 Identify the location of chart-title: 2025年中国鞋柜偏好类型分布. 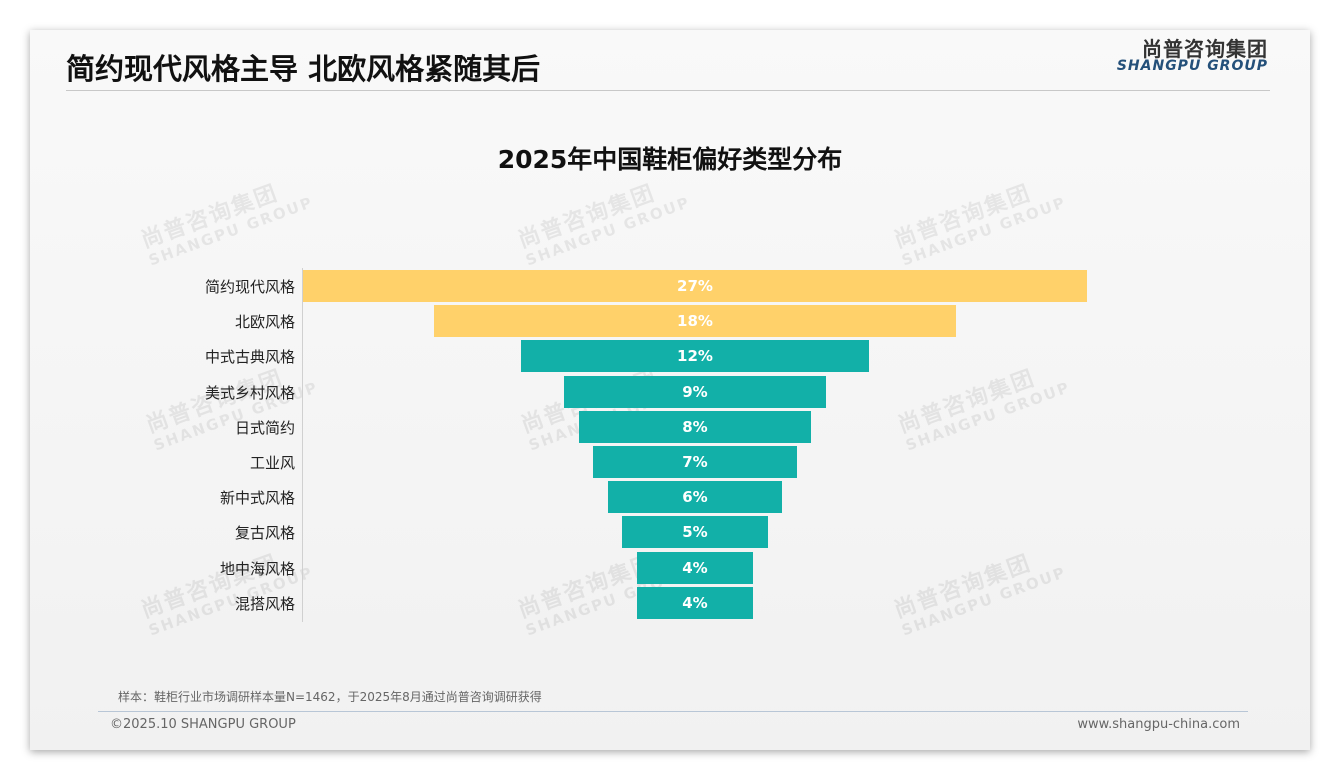
(670, 159).